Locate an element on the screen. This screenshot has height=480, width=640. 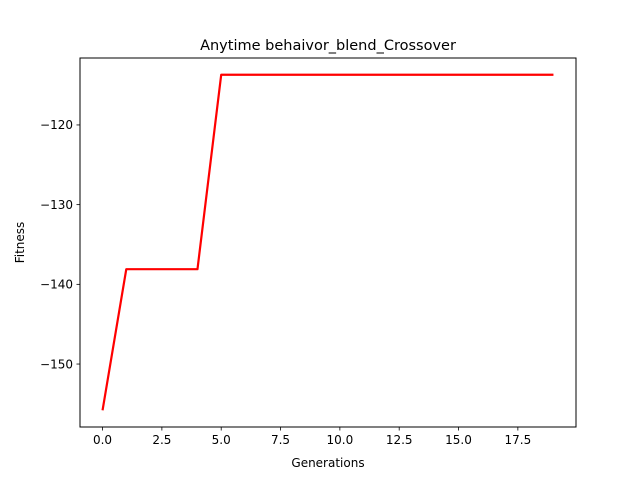
y-tick-label: −140 is located at coordinates (56, 285).